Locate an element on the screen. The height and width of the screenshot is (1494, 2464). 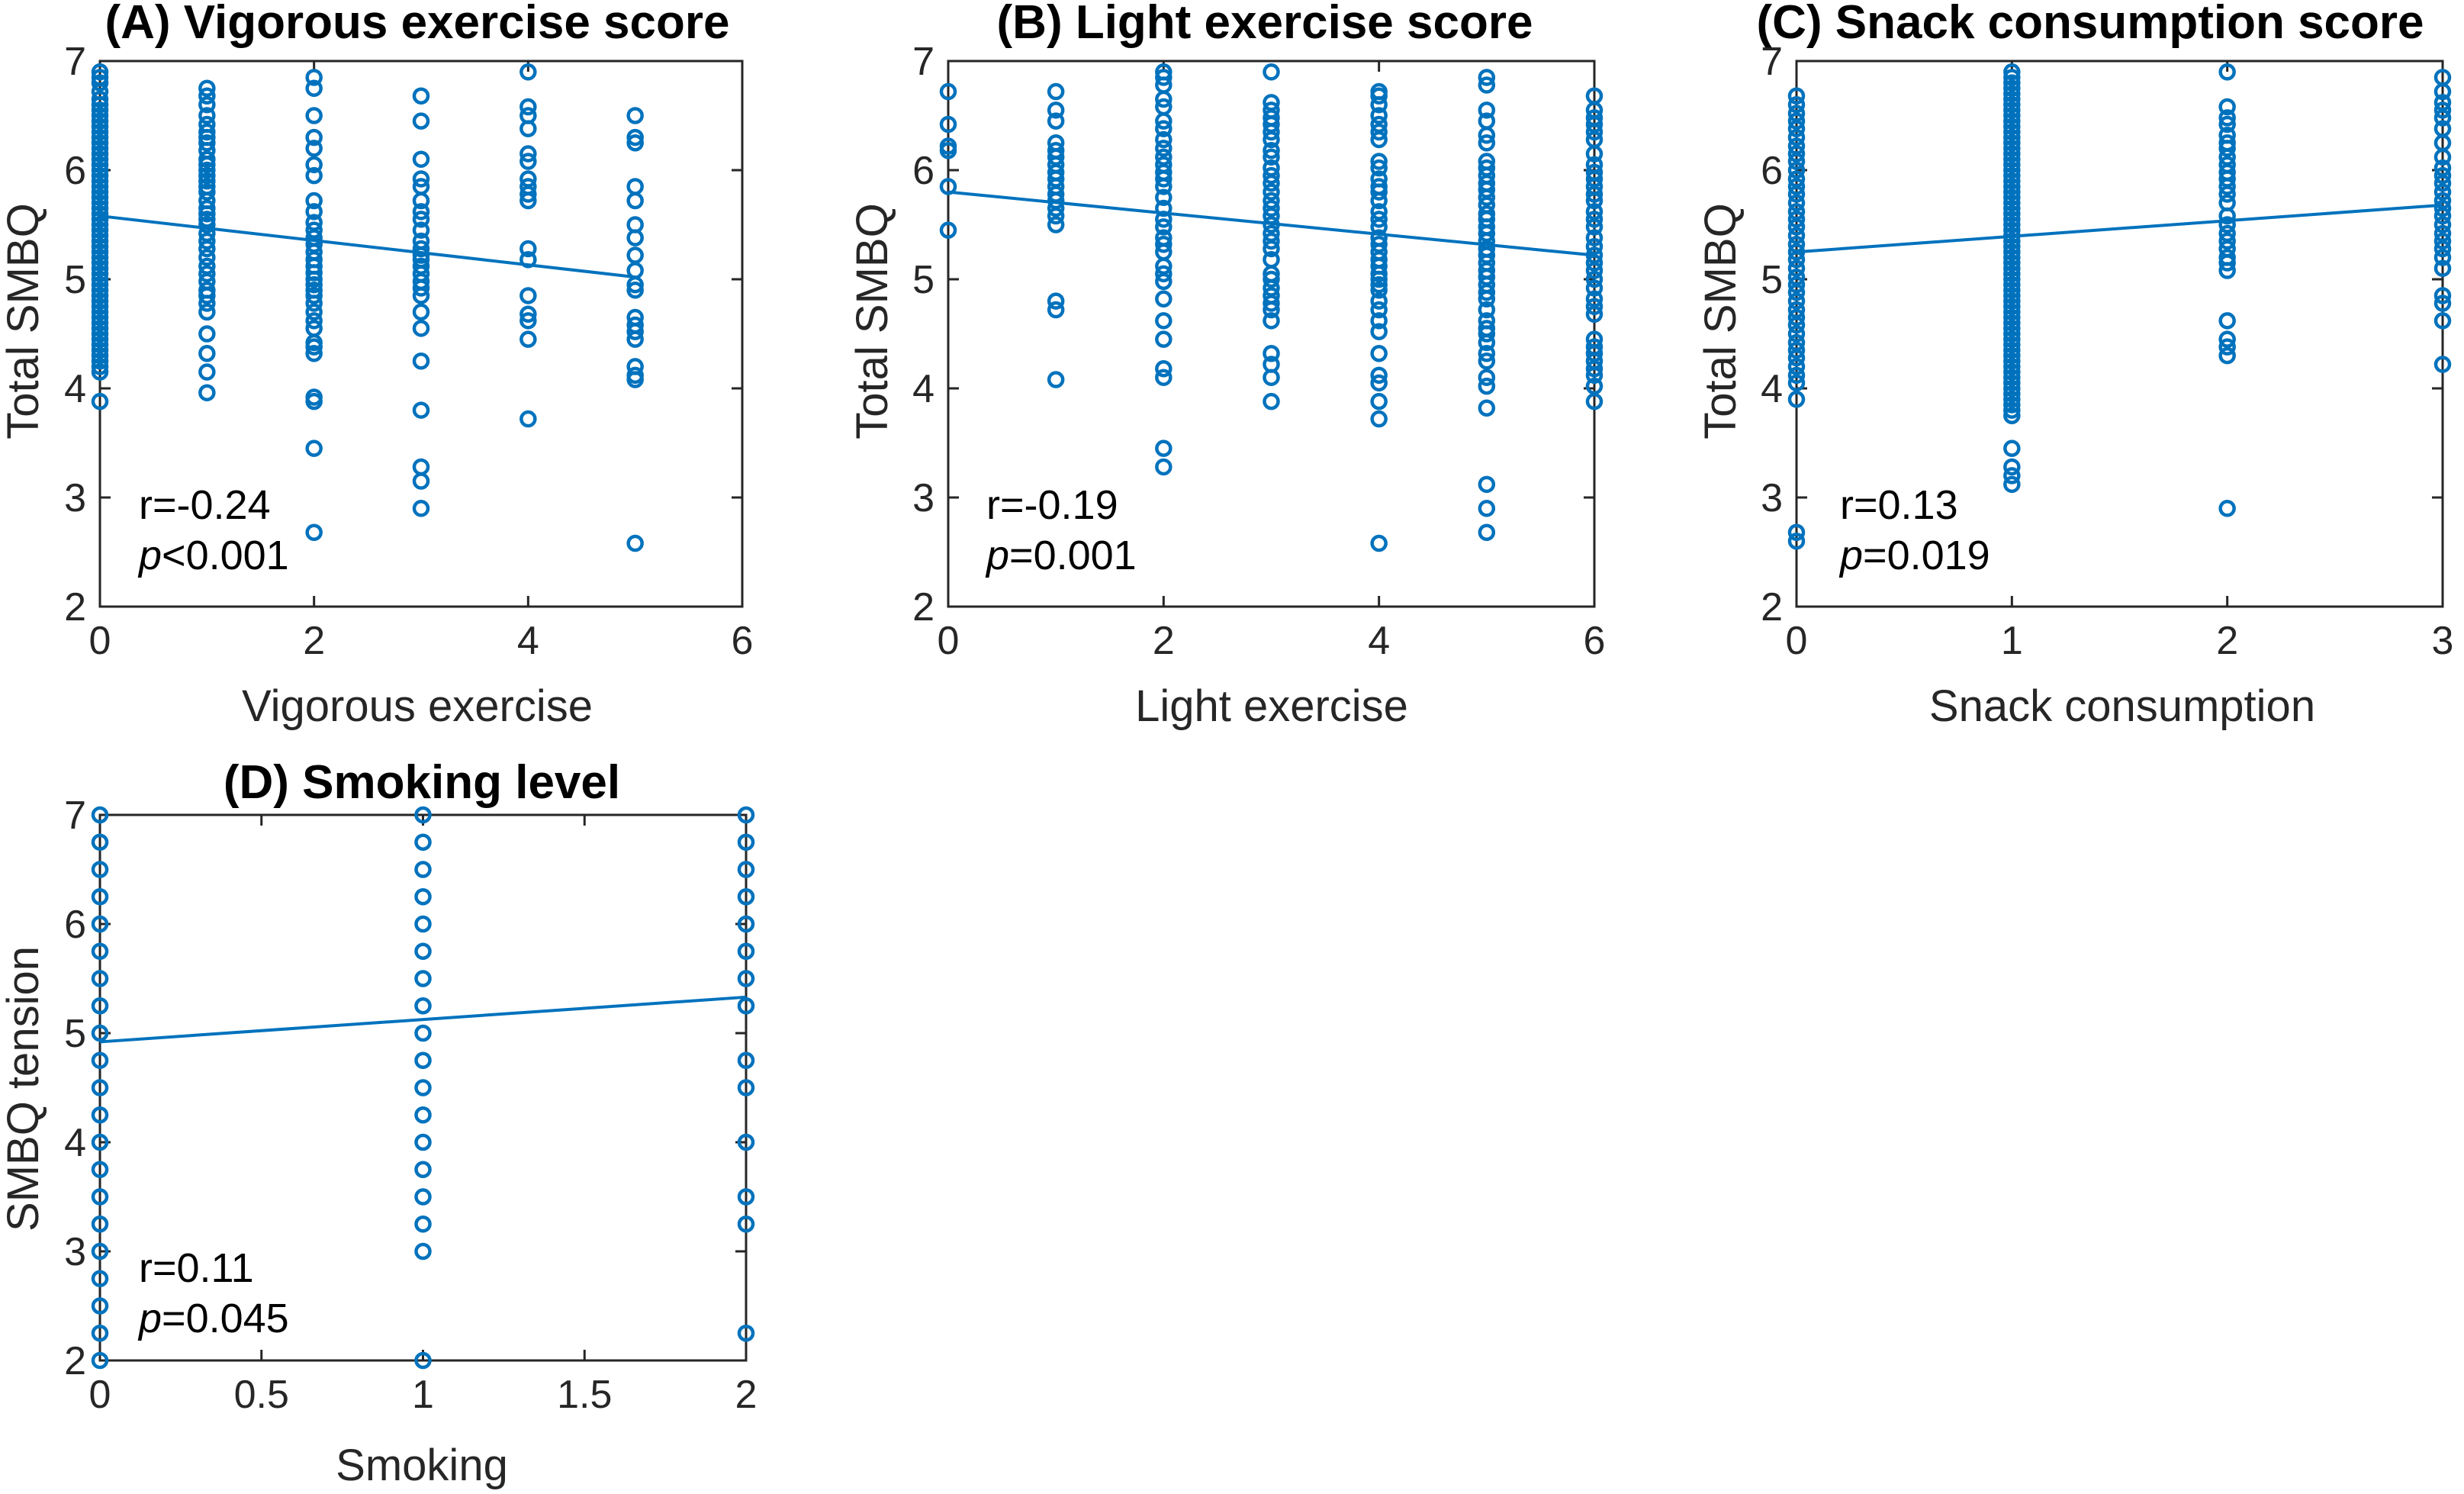
panel-d-xtick-label: 0.5 is located at coordinates (261, 1395).